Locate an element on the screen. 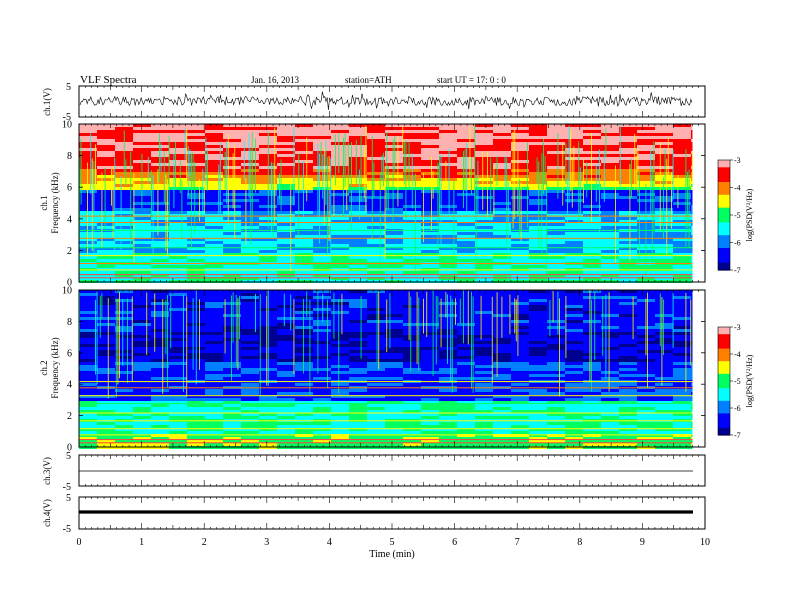 Image resolution: width=792 pixels, height=612 pixels. colorbar-tick-label: -7 is located at coordinates (737, 435).